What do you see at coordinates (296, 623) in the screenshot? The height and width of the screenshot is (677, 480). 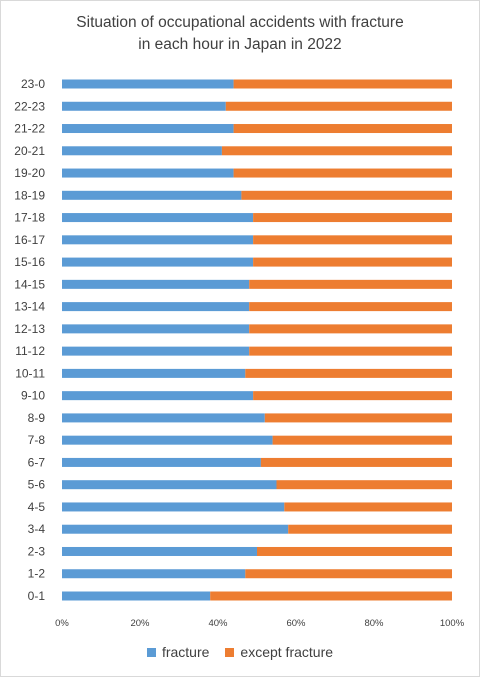 I see `x-tick-label-3: 60%` at bounding box center [296, 623].